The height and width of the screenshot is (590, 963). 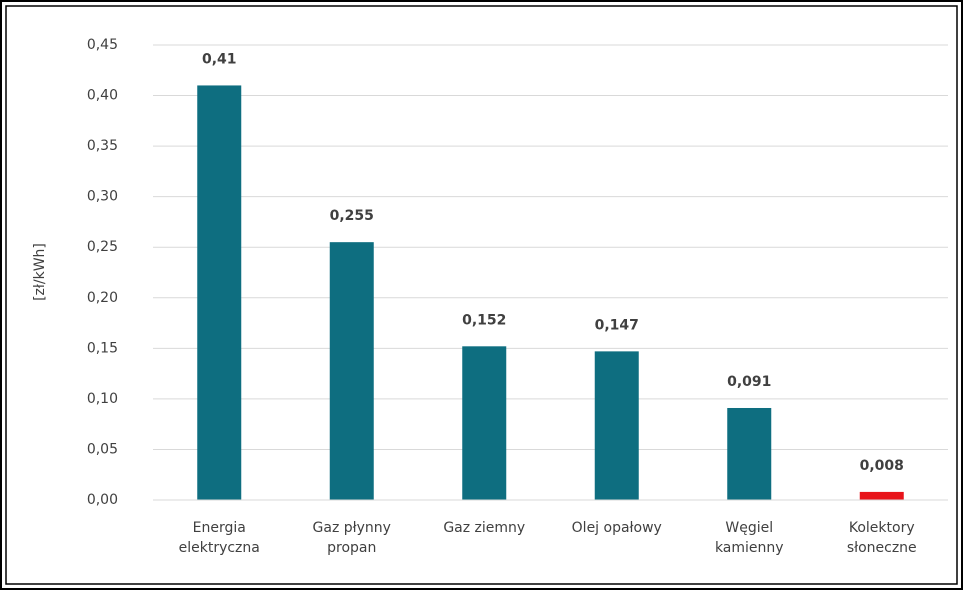 What do you see at coordinates (351, 538) in the screenshot?
I see `x-tick-label: Gaz płynny propan` at bounding box center [351, 538].